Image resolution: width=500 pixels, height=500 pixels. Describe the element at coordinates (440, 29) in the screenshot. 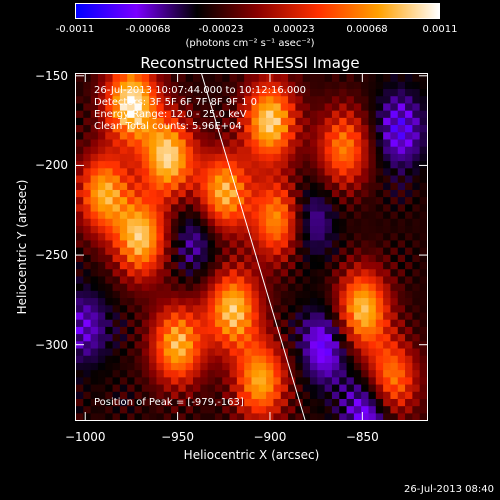

I see `colorbar-tick-label: 0.0011` at that location.